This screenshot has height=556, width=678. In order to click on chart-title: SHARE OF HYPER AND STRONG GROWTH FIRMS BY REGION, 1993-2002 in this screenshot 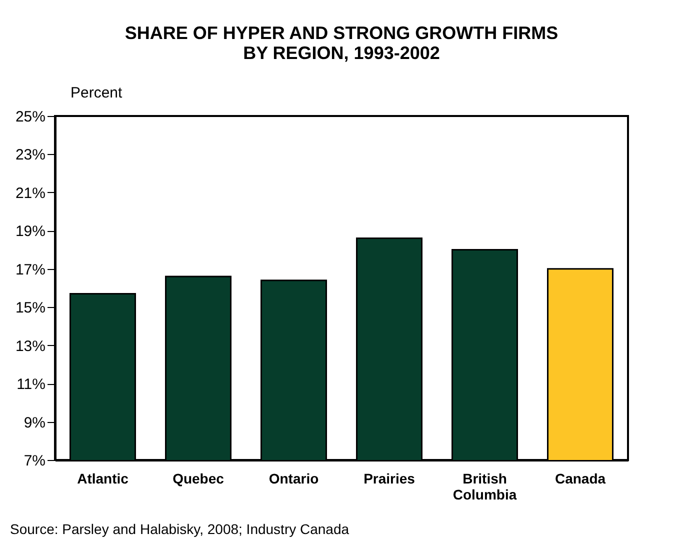, I will do `click(341, 43)`.